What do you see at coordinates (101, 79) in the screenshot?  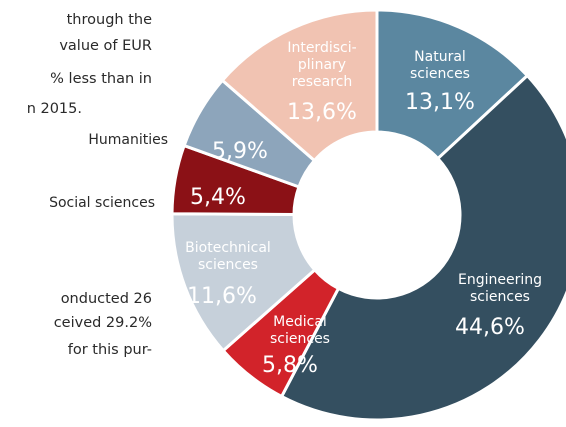 I see `body-text: % less than in` at bounding box center [101, 79].